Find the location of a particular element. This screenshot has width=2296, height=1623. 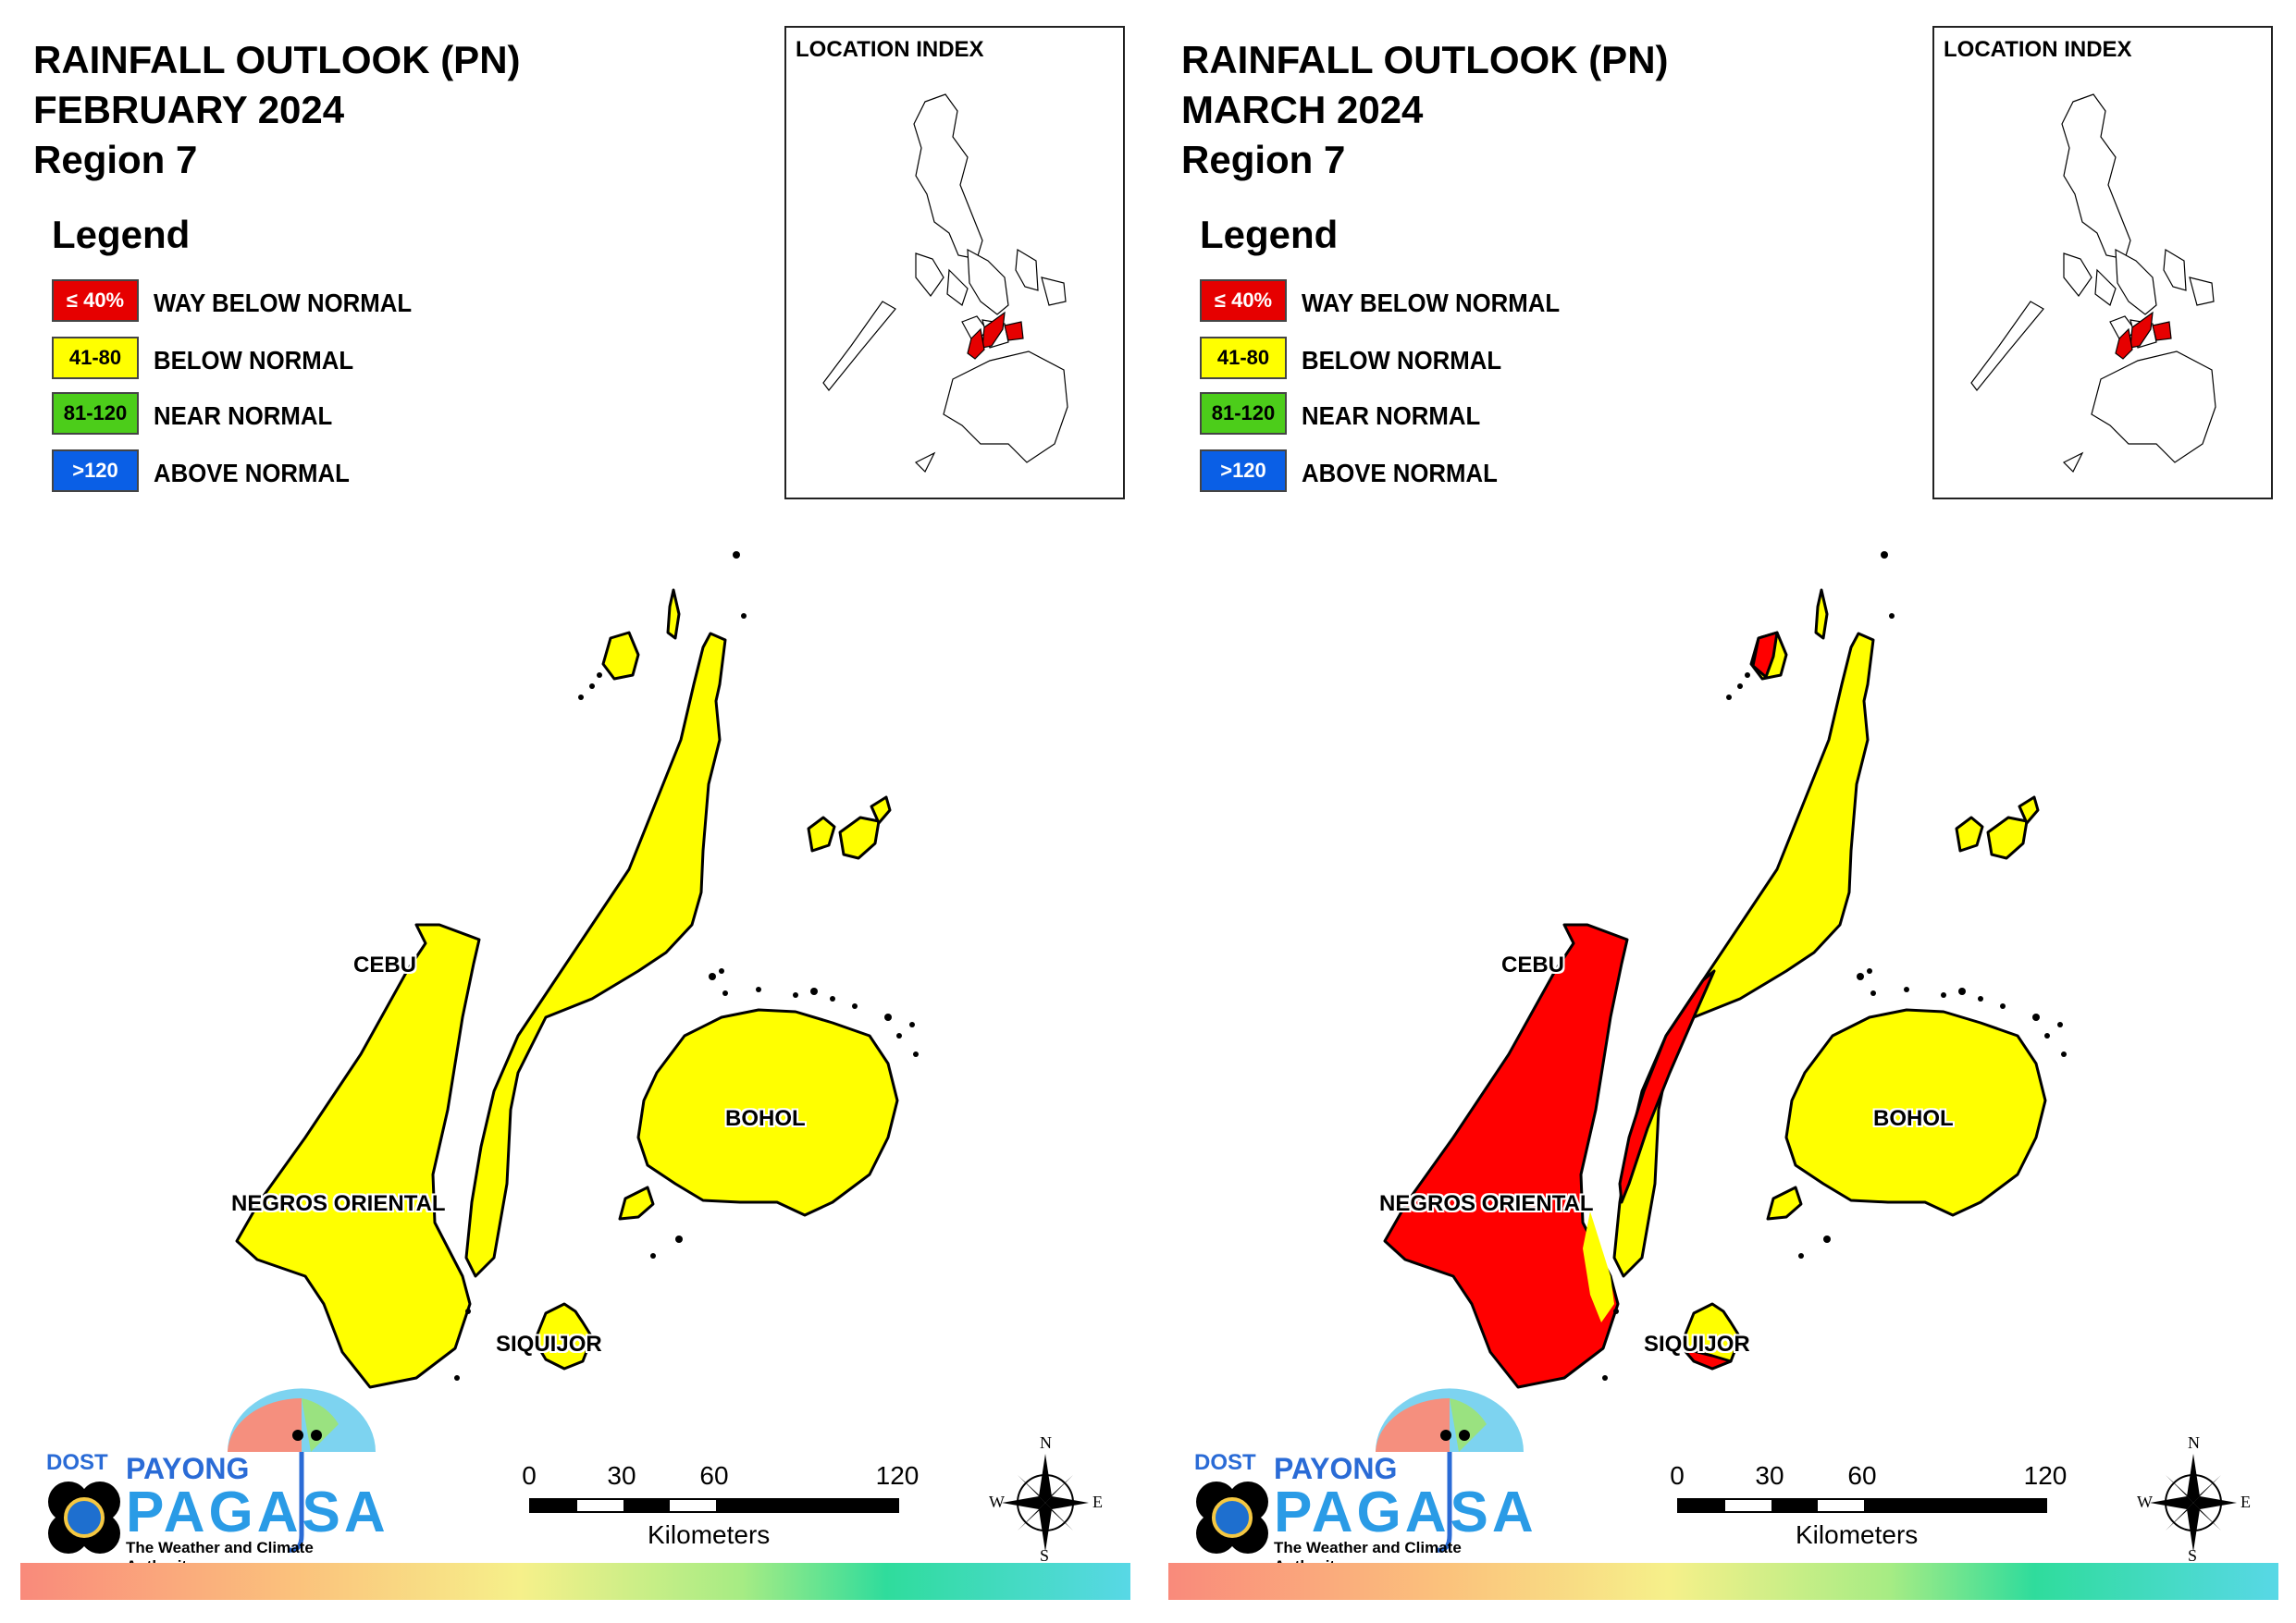

scale-bar: 0 30 60 120 Kilometers is located at coordinates (721, 1507).